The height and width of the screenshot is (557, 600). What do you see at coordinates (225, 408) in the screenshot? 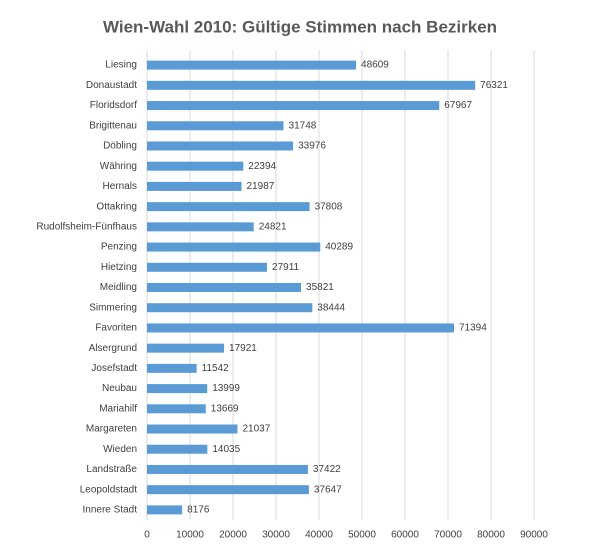
I see `data-label: 13669` at bounding box center [225, 408].